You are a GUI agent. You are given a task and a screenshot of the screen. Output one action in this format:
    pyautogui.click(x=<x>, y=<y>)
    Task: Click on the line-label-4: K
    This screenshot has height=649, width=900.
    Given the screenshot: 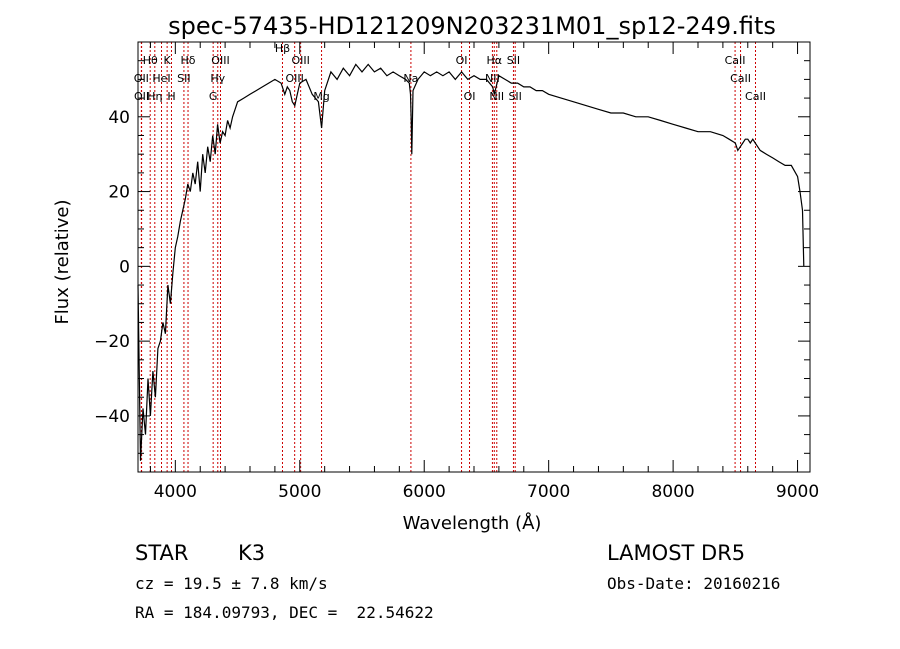 What is the action you would take?
    pyautogui.click(x=168, y=60)
    